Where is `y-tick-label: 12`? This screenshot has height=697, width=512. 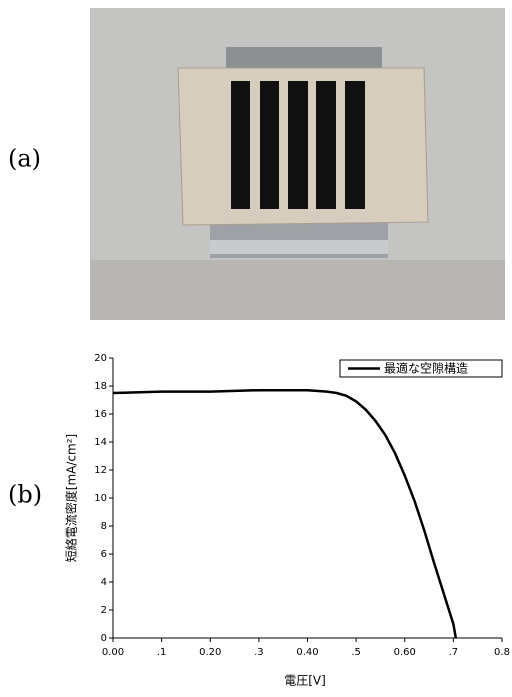
y-tick-label: 12 is located at coordinates (100, 470).